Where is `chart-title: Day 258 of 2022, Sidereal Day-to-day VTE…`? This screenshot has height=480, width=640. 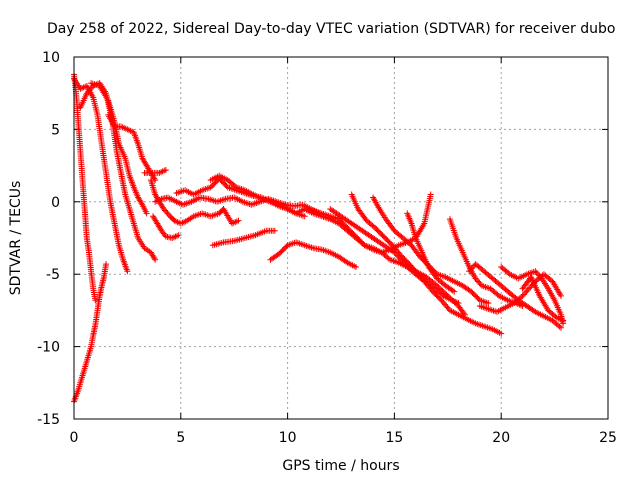
chart-title: Day 258 of 2022, Sidereal Day-to-day VTE… is located at coordinates (331, 29).